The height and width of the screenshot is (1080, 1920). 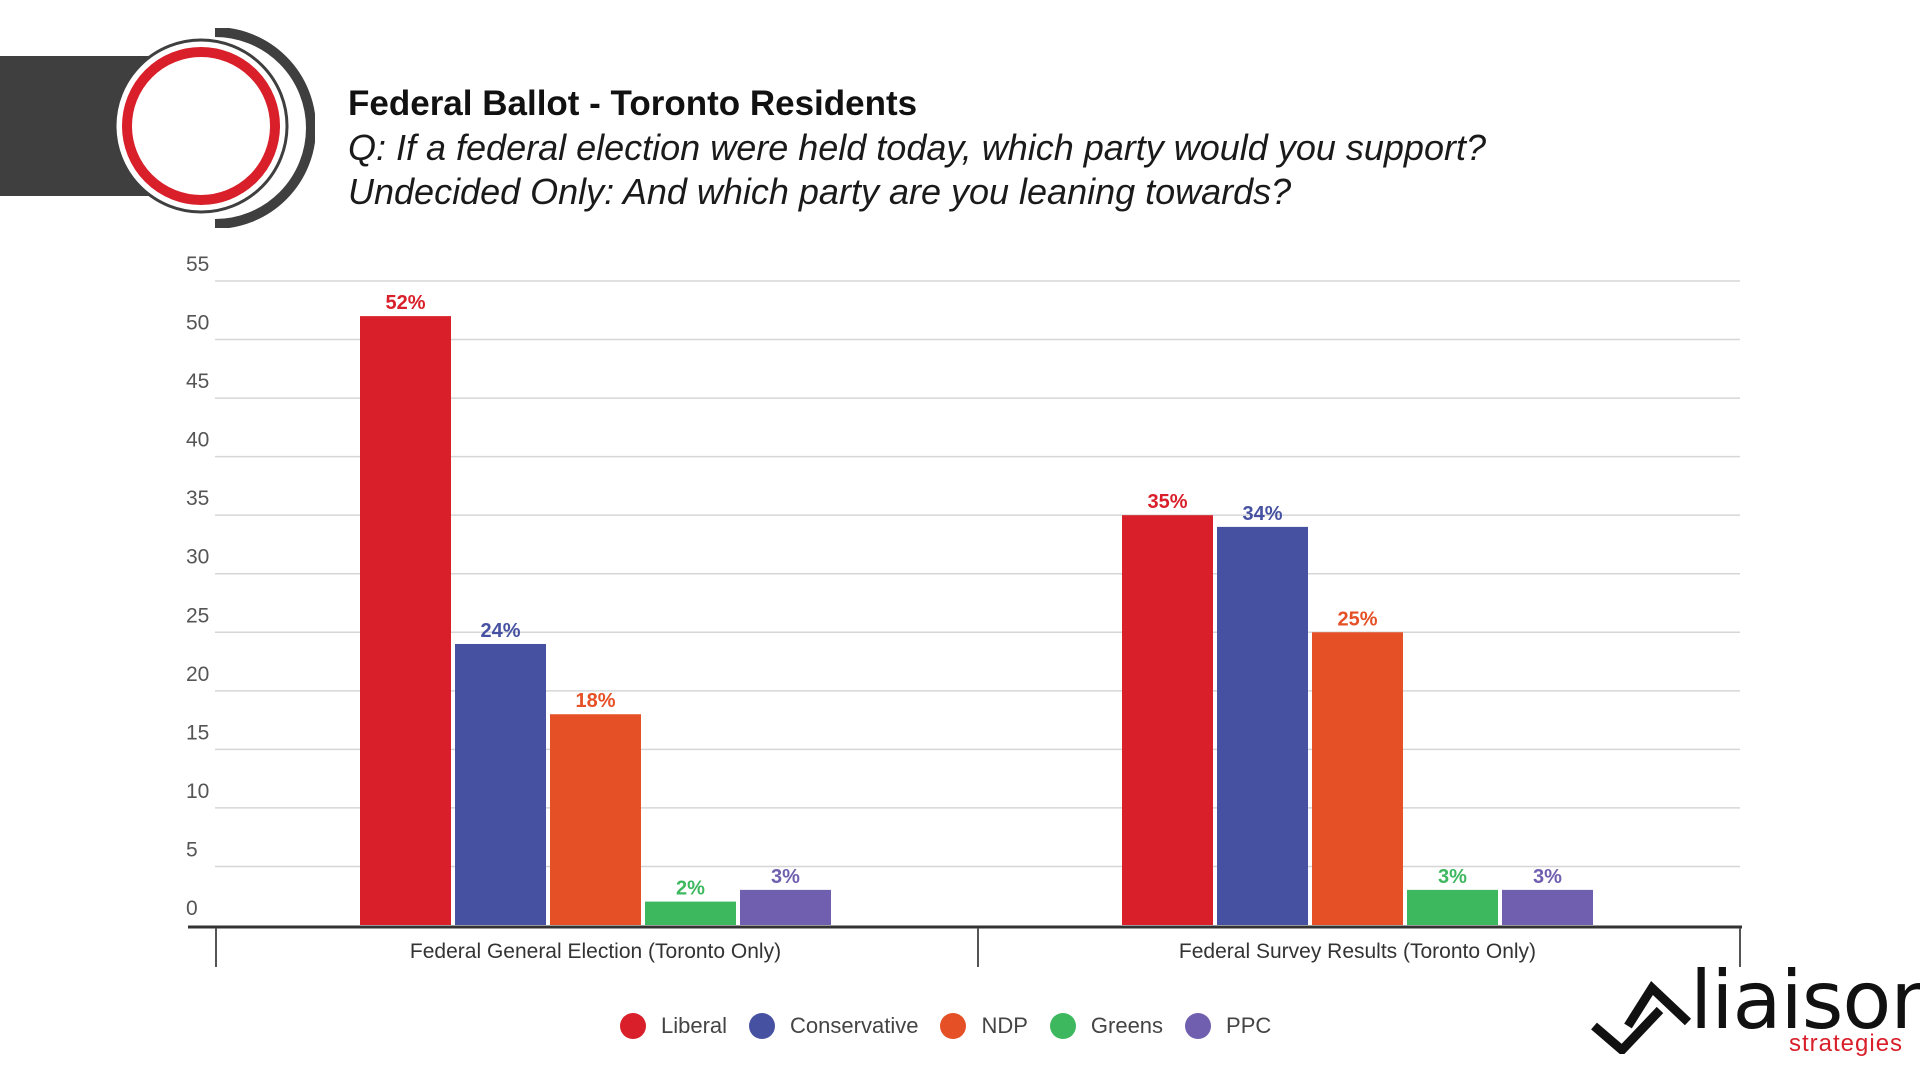 I want to click on legend-item-ndp: NDP, so click(x=984, y=1026).